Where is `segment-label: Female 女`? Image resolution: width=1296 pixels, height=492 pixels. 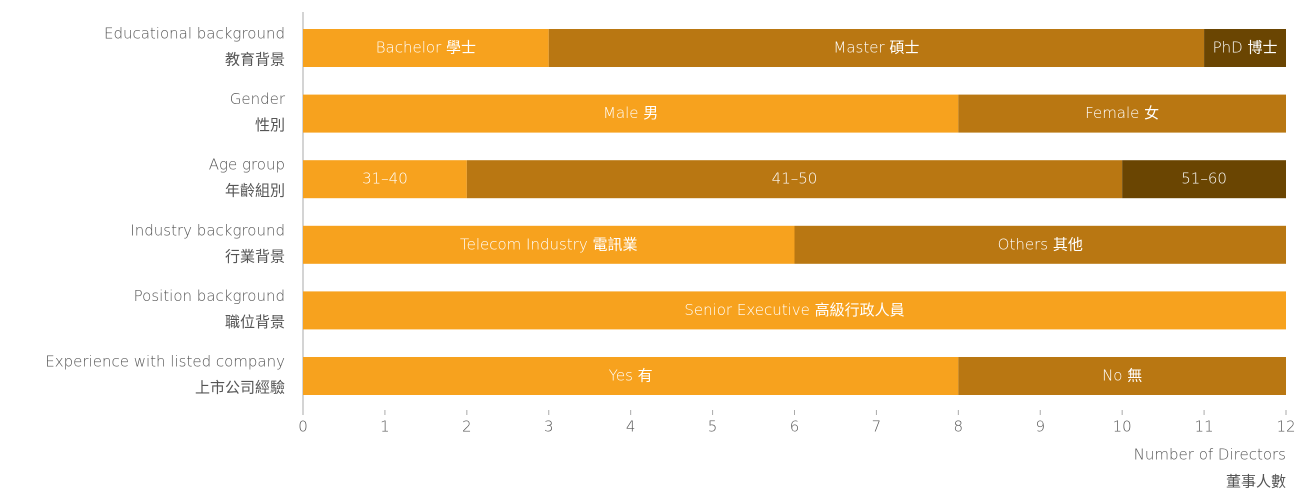
segment-label: Female 女 is located at coordinates (1122, 113).